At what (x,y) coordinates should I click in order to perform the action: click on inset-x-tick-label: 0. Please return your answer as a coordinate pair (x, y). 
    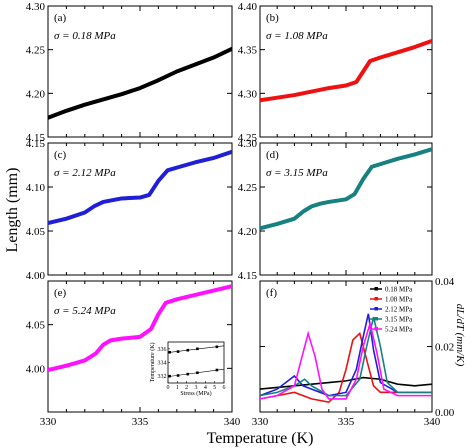
    Looking at the image, I should click on (168, 388).